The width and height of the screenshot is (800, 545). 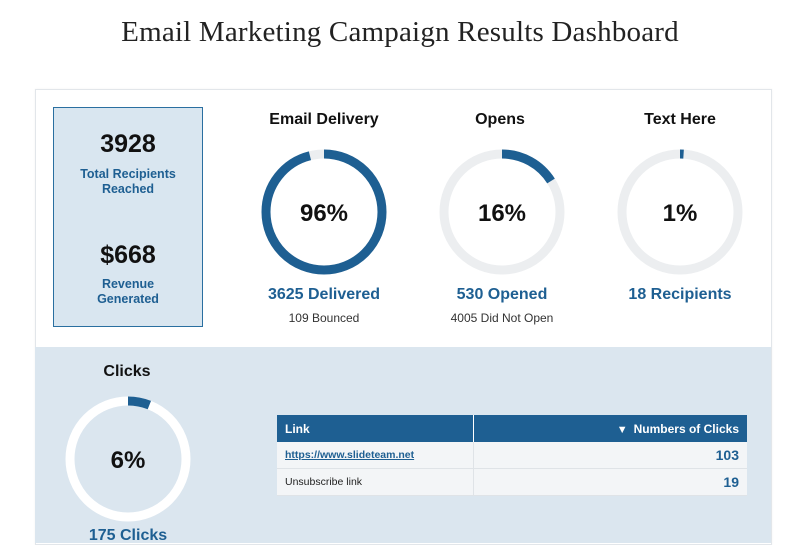 I want to click on bounced-count: 109 Bounced, so click(x=324, y=318).